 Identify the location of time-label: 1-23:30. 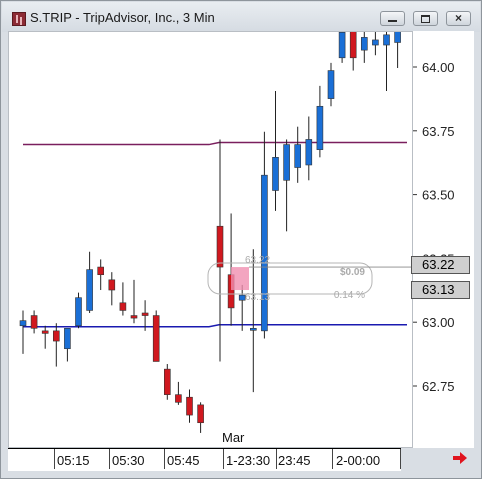
(248, 460).